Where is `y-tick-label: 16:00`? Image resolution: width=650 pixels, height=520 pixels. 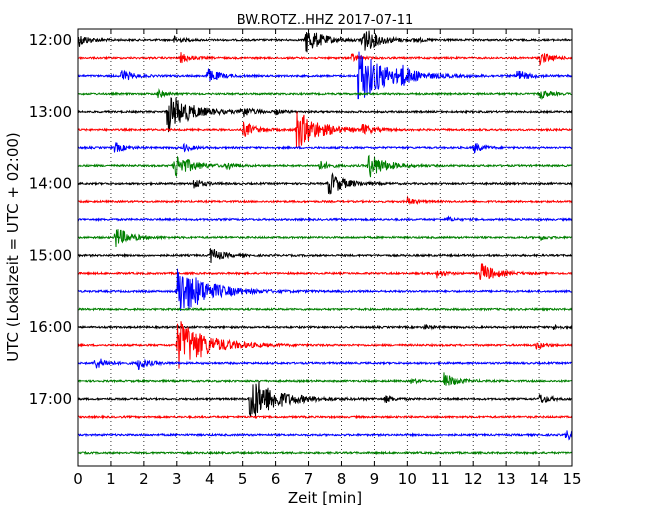 y-tick-label: 16:00 is located at coordinates (50, 327).